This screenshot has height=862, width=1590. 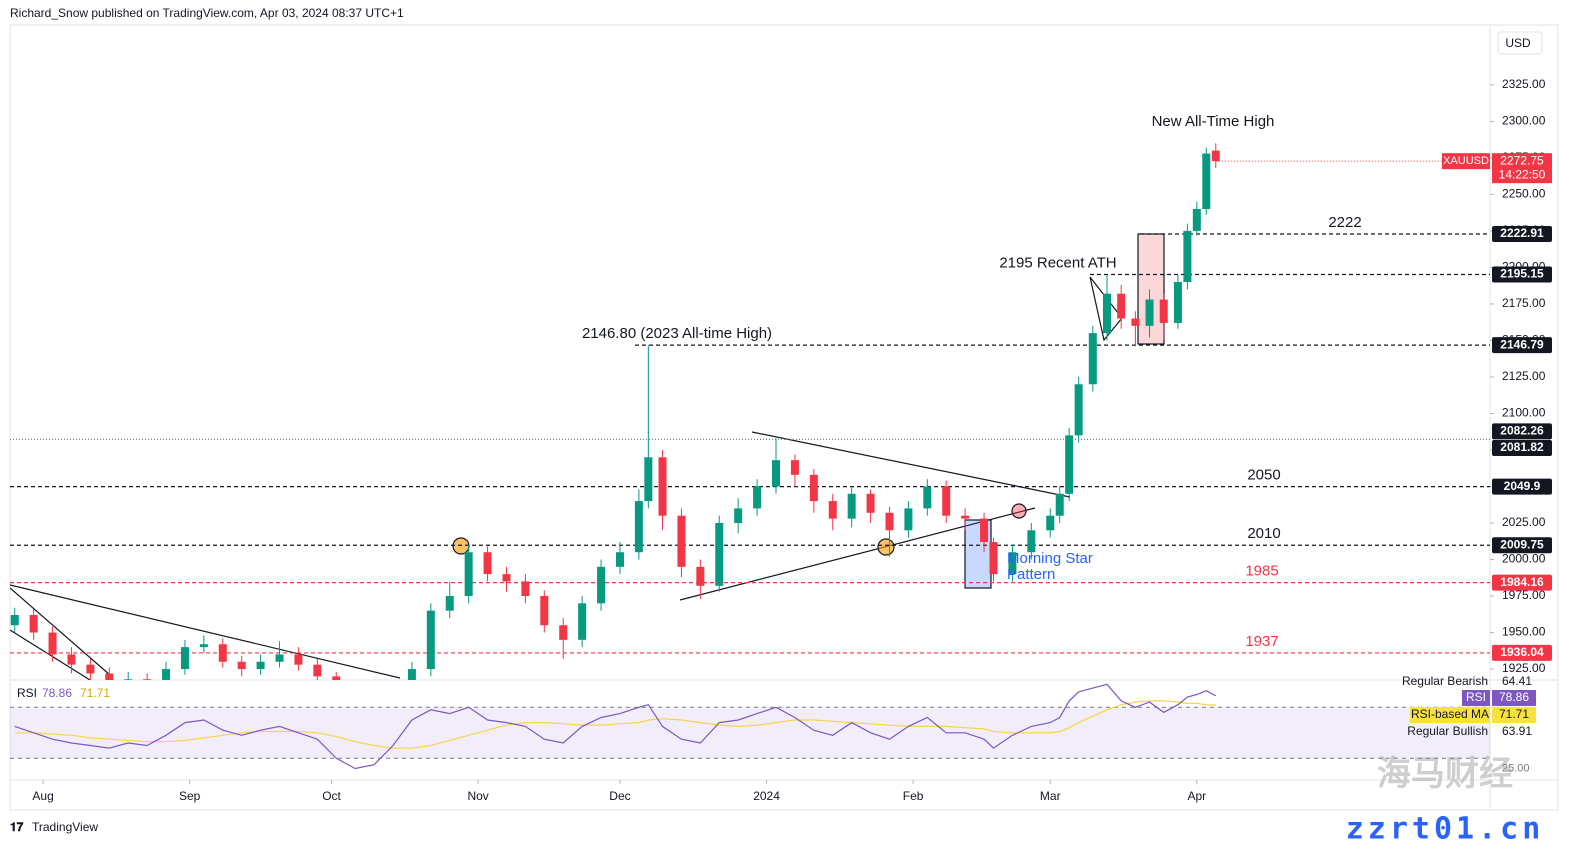 What do you see at coordinates (1263, 475) in the screenshot?
I see `level-label: 2050` at bounding box center [1263, 475].